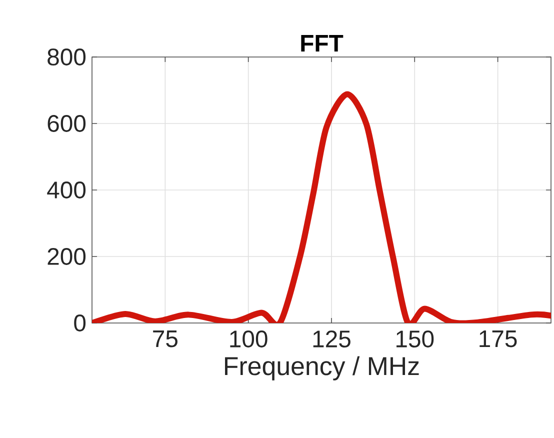 This screenshot has height=438, width=554. What do you see at coordinates (67, 123) in the screenshot?
I see `y-tick-label: 600` at bounding box center [67, 123].